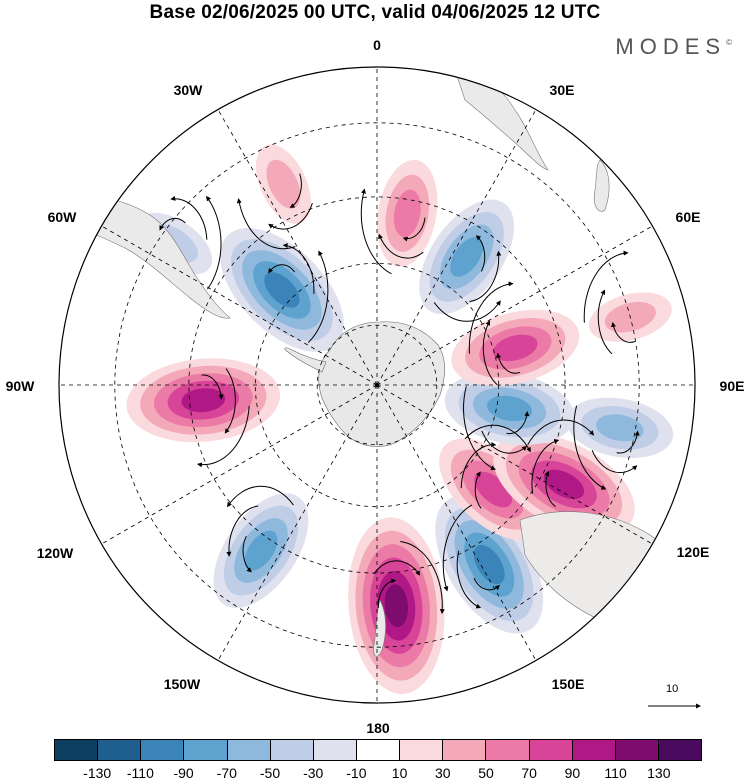 The width and height of the screenshot is (750, 783). What do you see at coordinates (97, 773) in the screenshot?
I see `colorbar-tick-label: -130` at bounding box center [97, 773].